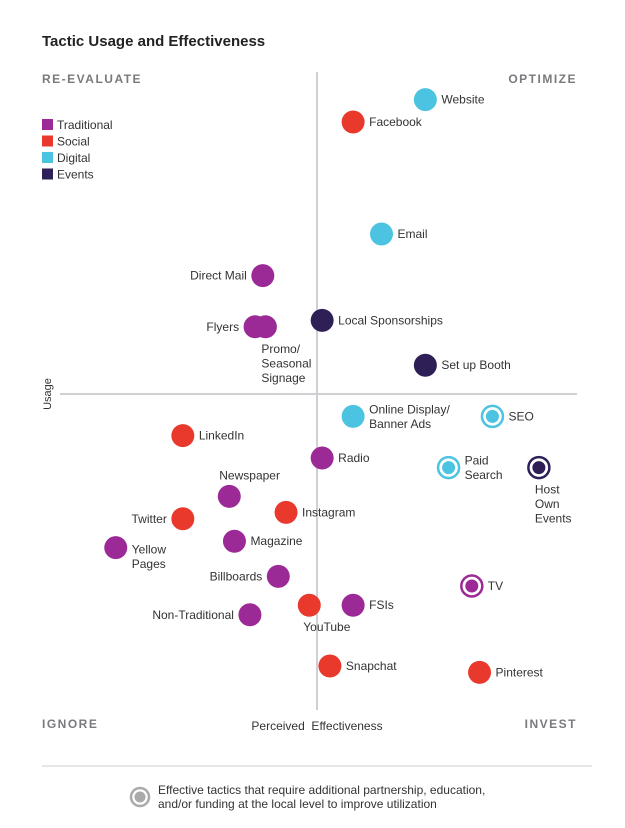 The image size is (625, 828). Describe the element at coordinates (381, 234) in the screenshot. I see `point-email` at that location.